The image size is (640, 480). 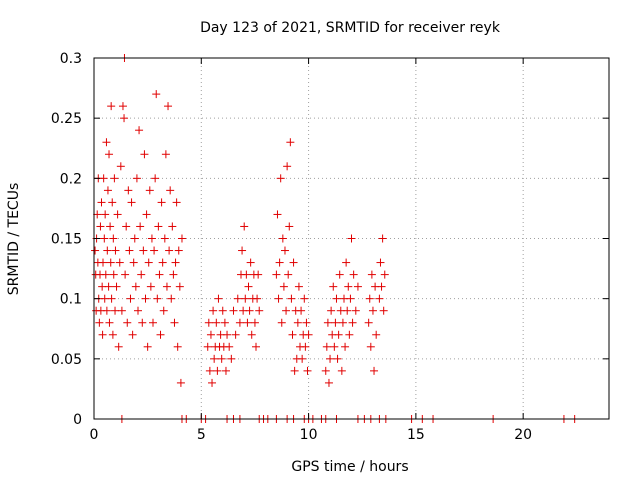 I want to click on x-axis-label: GPS time / hours, so click(x=349, y=467).